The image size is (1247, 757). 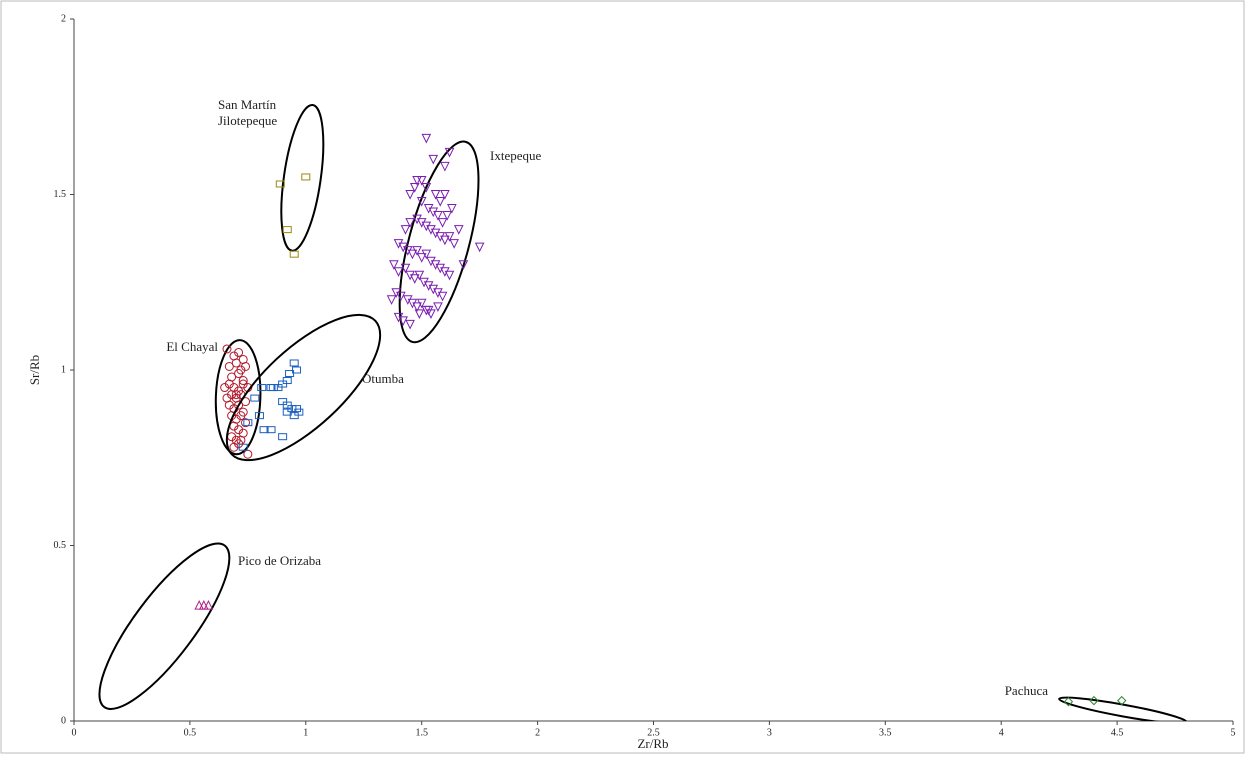 What do you see at coordinates (34, 370) in the screenshot?
I see `y-axis-label: Sr/Rb` at bounding box center [34, 370].